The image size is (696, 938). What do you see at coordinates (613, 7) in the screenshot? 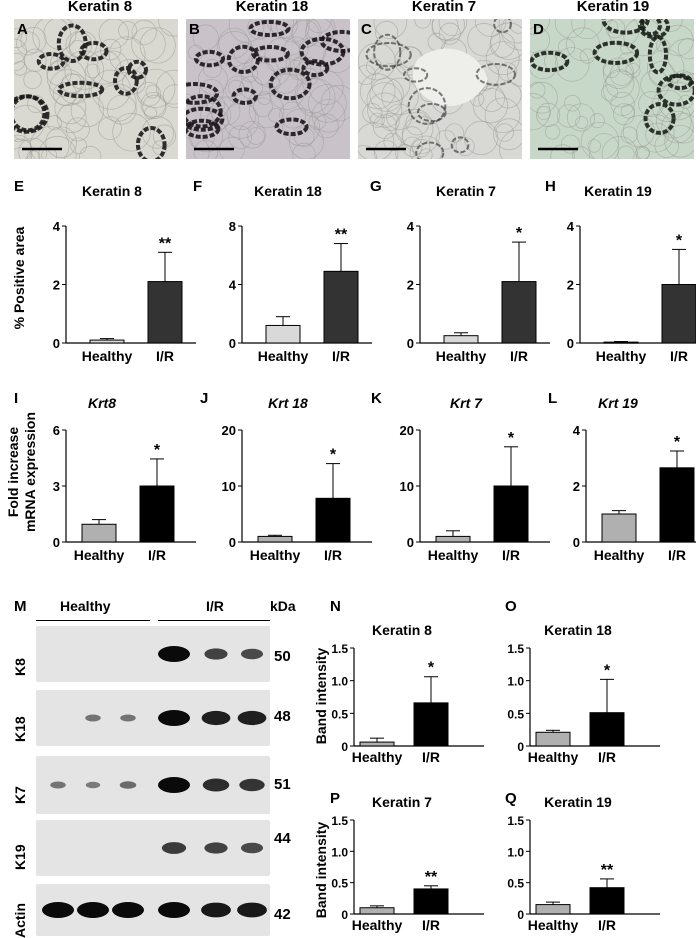
I see `micrograph-title-d: Keratin 19` at bounding box center [613, 7].